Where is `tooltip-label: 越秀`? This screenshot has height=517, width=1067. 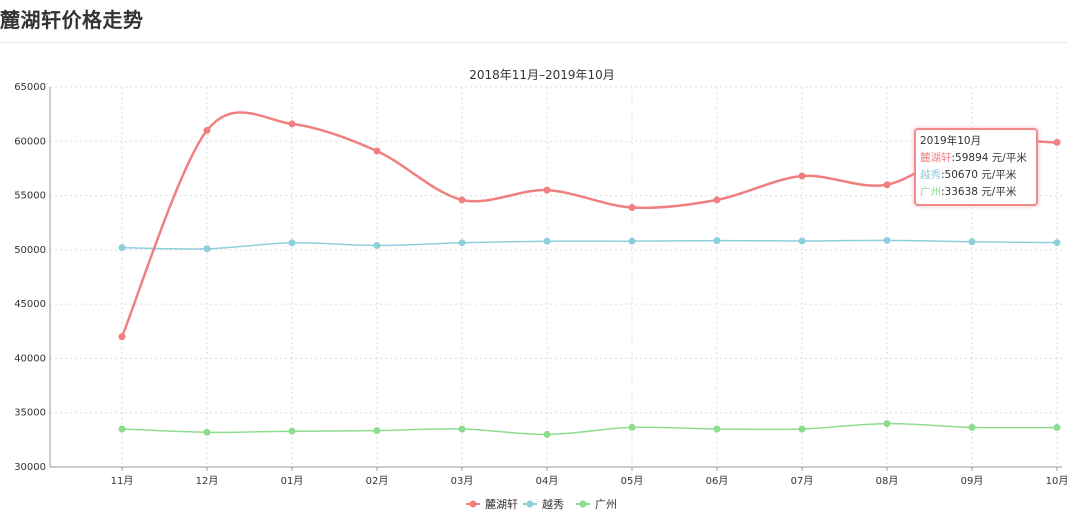
tooltip-label: 越秀 is located at coordinates (930, 175).